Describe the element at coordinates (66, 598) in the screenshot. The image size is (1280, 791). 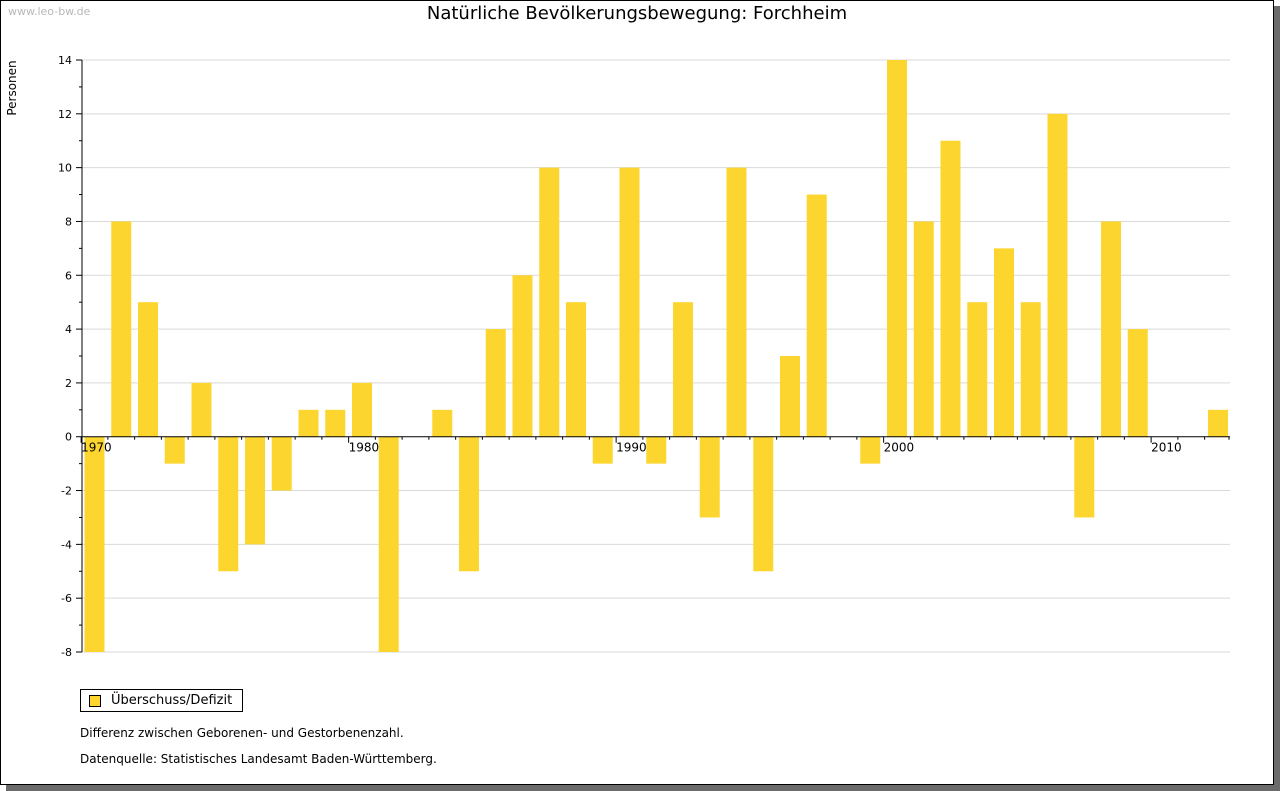
I see `y-tick-label: -6` at that location.